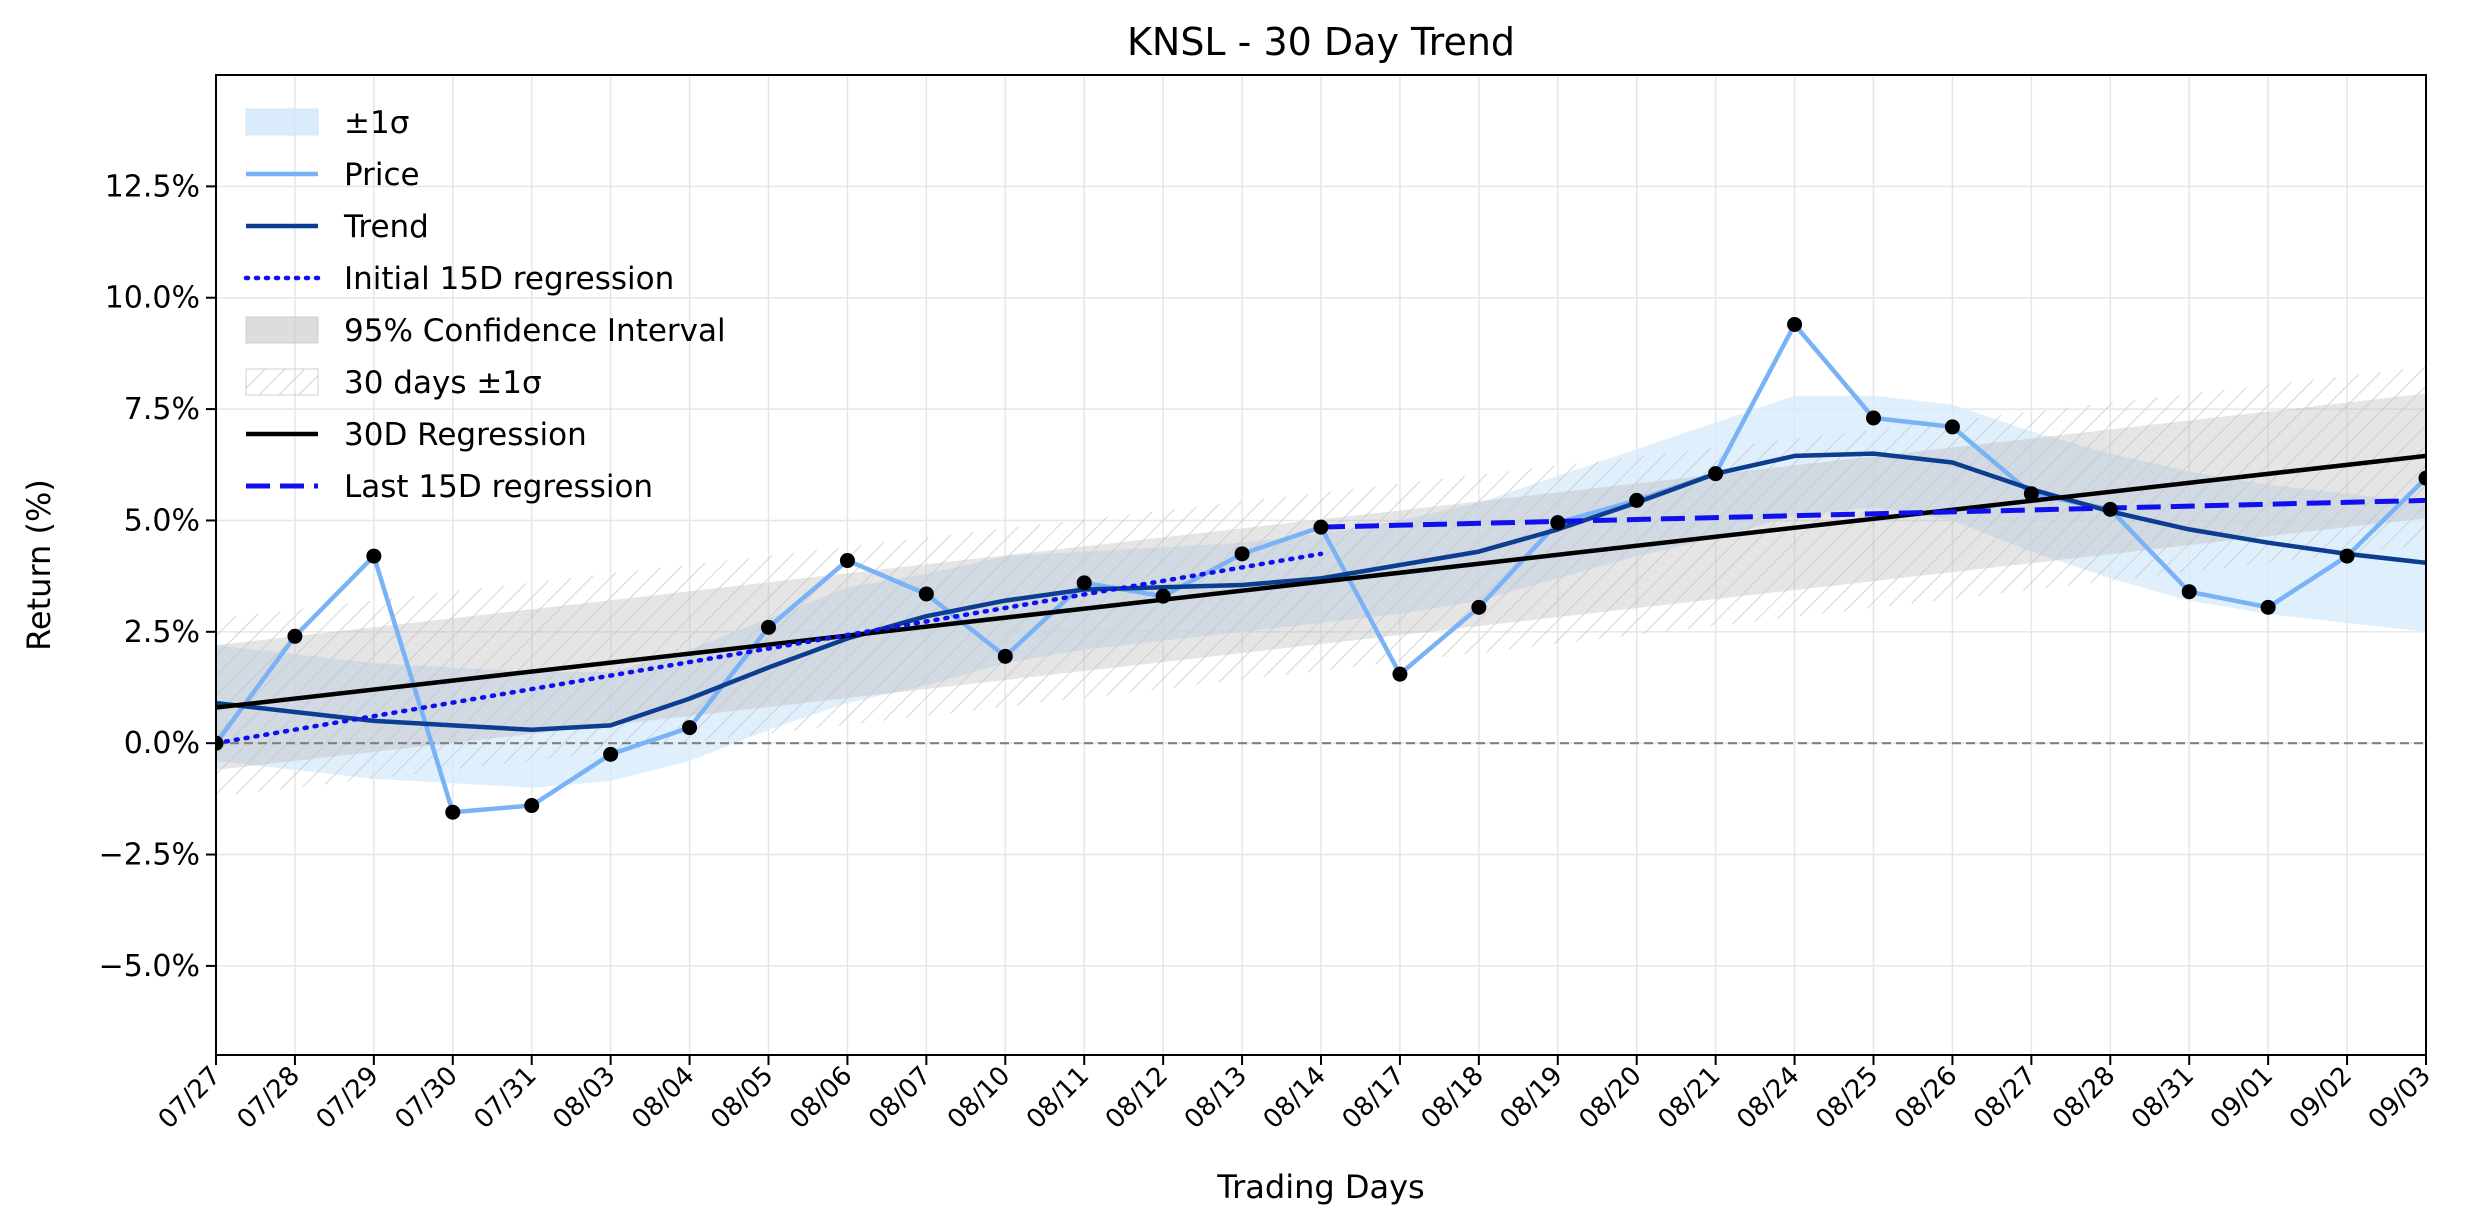 The image size is (2474, 1228). I want to click on x-tick-label: 08/07, so click(900, 1098).